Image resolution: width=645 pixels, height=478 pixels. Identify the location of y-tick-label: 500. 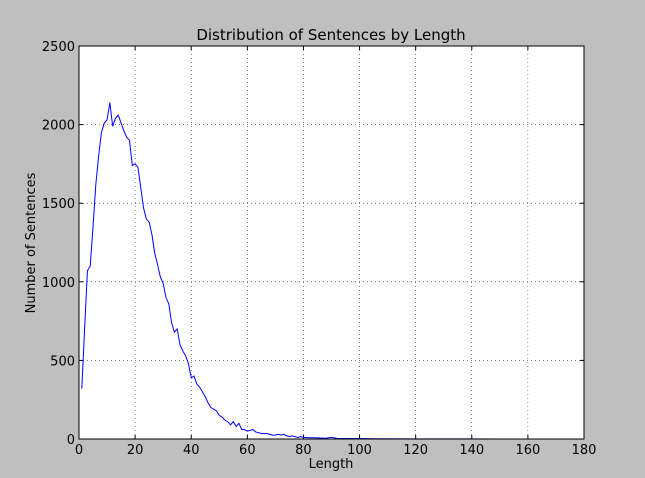
(62, 361).